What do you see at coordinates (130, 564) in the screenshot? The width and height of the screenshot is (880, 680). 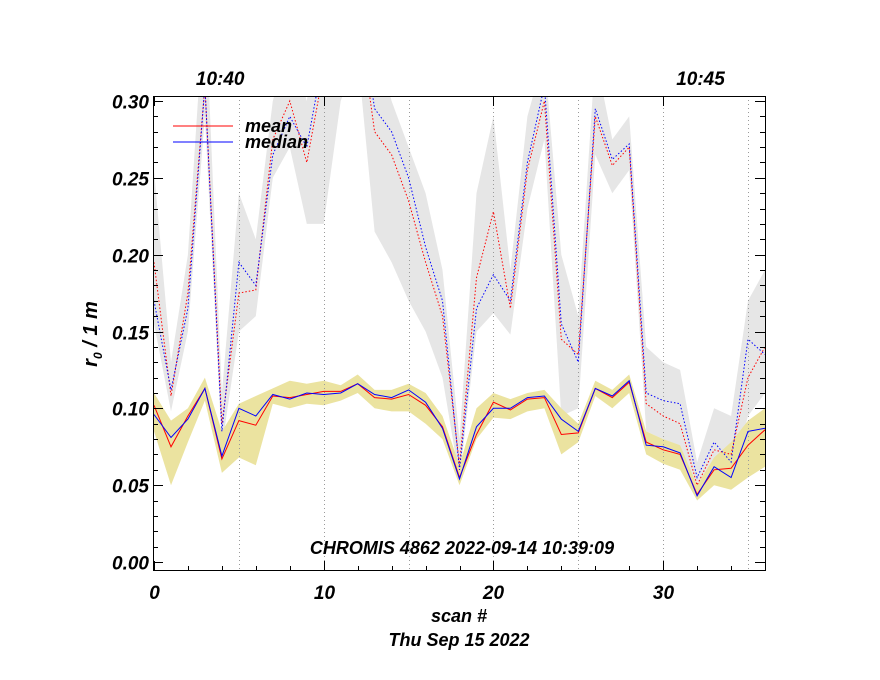 I see `y-tick-label: 0.00` at bounding box center [130, 564].